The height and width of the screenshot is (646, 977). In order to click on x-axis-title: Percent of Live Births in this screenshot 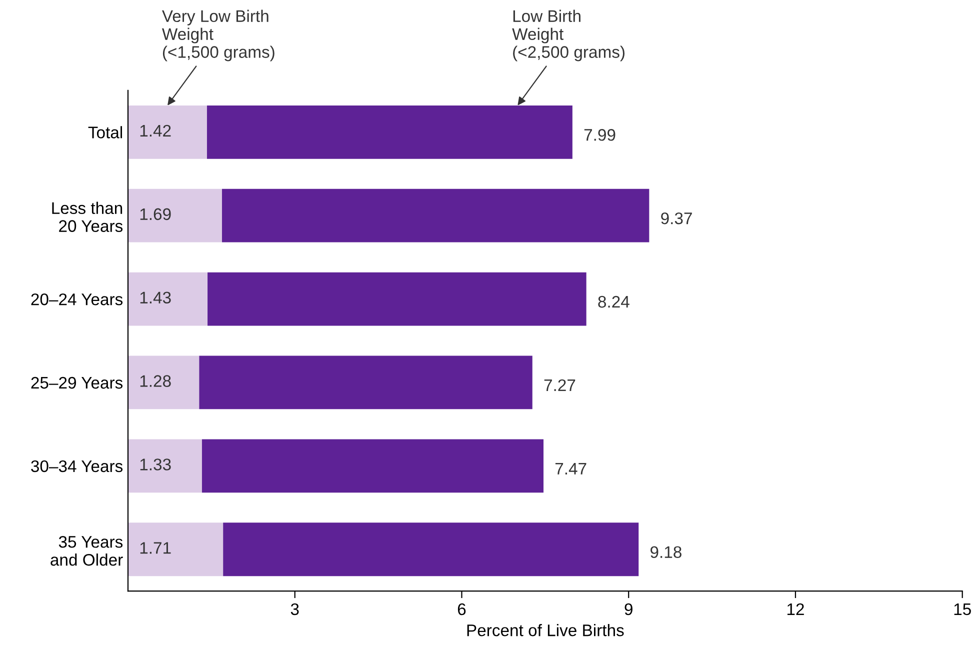, I will do `click(545, 630)`.